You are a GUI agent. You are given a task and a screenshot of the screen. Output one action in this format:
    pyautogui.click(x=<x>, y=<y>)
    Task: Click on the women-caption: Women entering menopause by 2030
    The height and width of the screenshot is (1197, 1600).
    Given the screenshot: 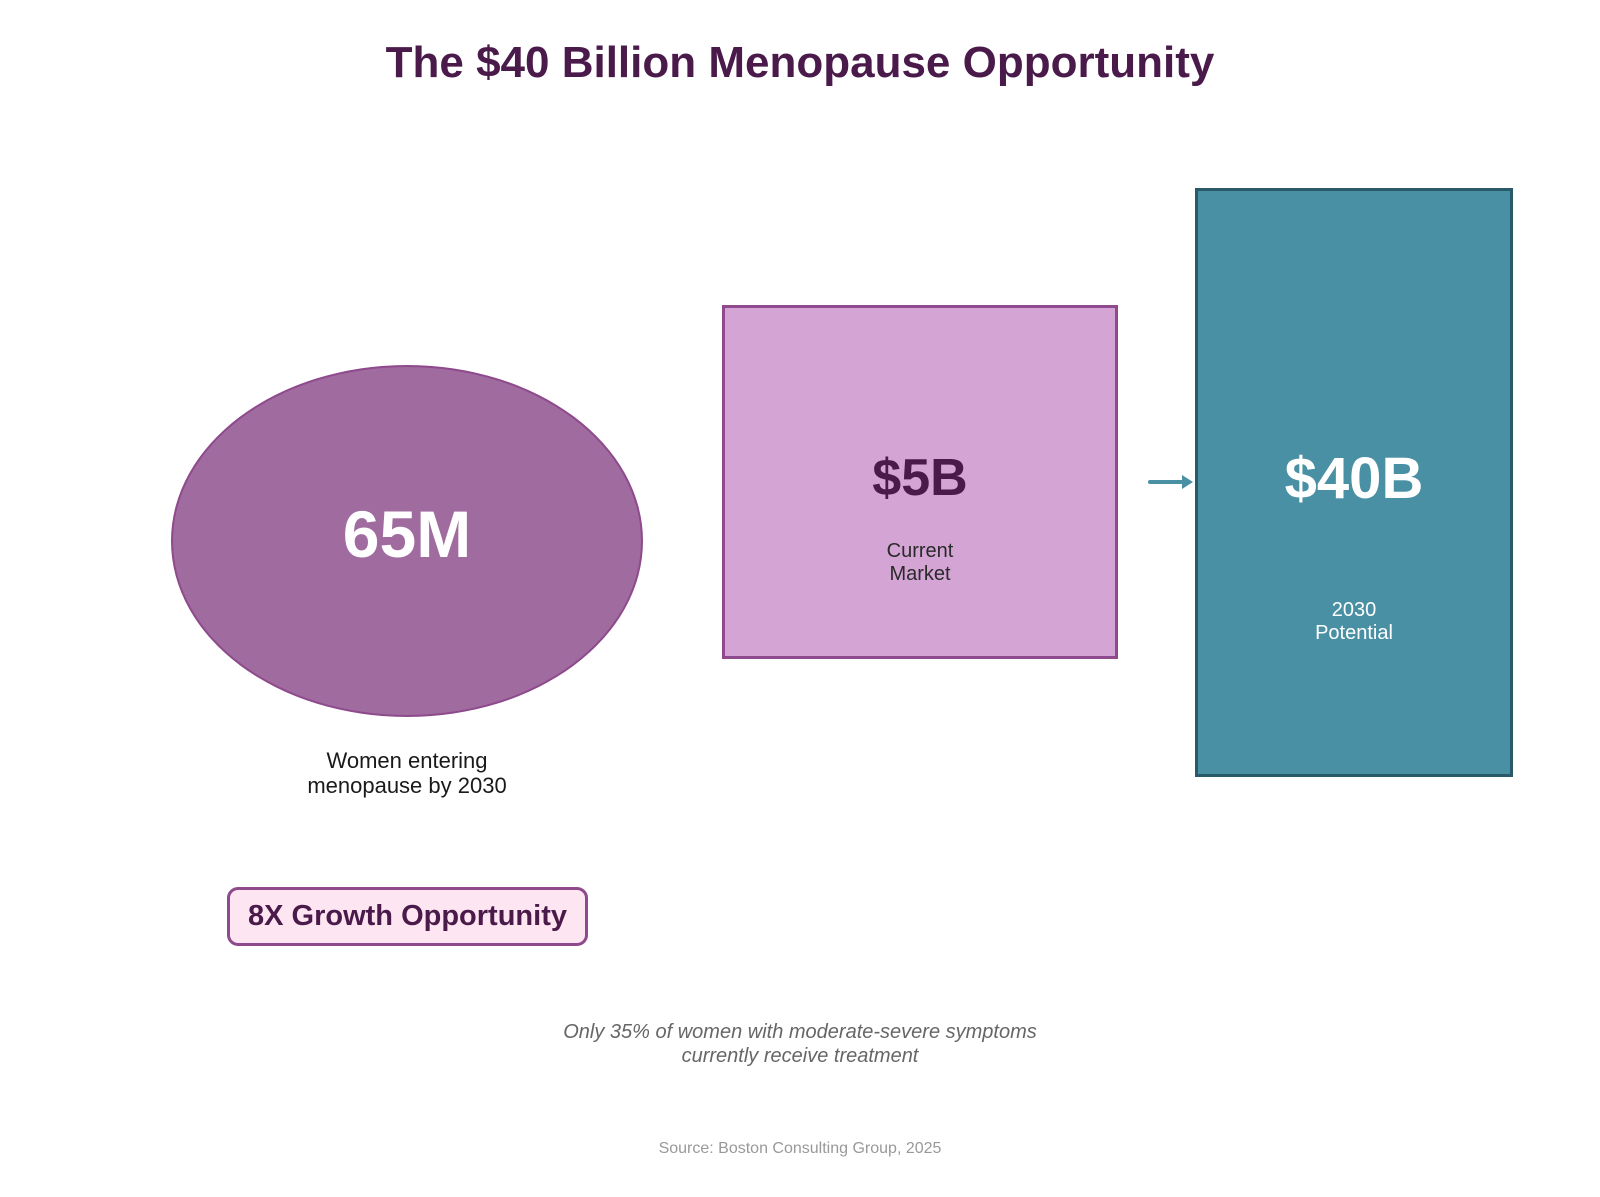 What is the action you would take?
    pyautogui.click(x=407, y=773)
    